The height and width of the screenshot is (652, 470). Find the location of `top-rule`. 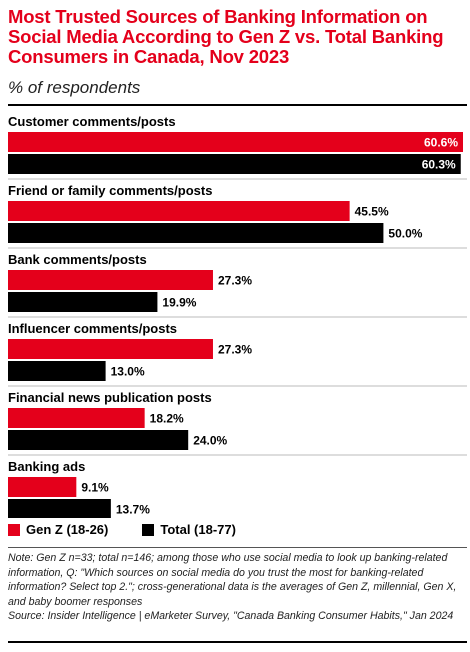

top-rule is located at coordinates (237, 105).